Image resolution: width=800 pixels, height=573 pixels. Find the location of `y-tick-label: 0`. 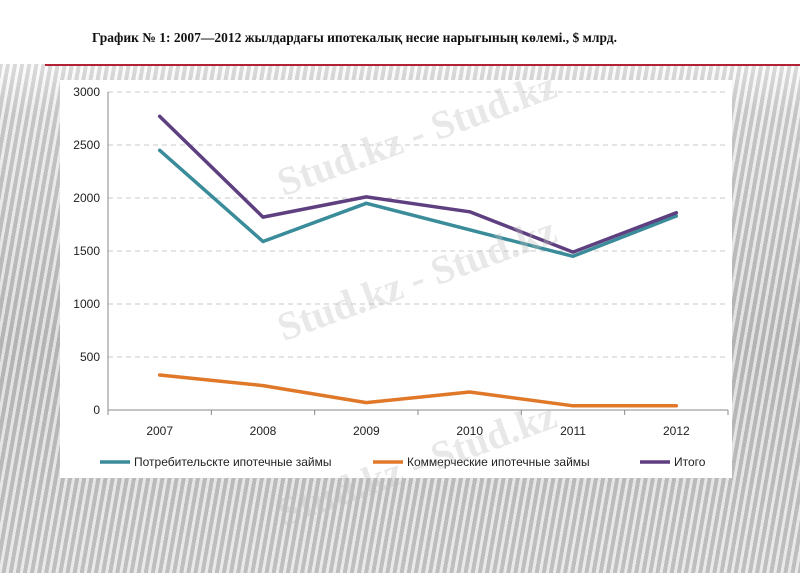

y-tick-label: 0 is located at coordinates (96, 410).